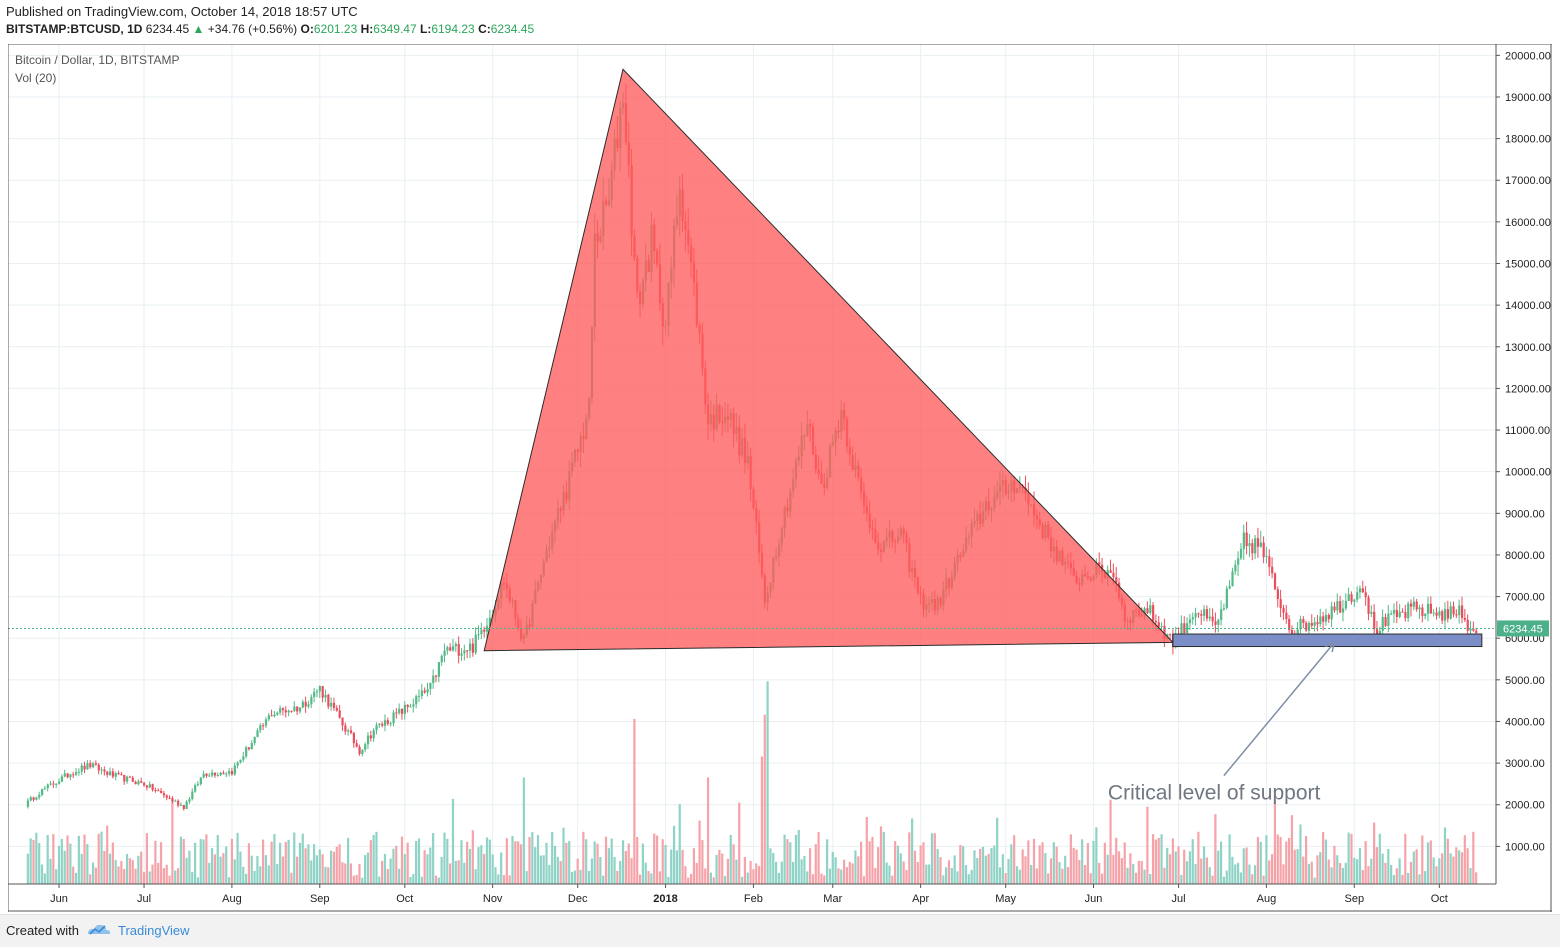 The height and width of the screenshot is (947, 1560). Describe the element at coordinates (1279, 709) in the screenshot. I see `arrow-drawing` at that location.